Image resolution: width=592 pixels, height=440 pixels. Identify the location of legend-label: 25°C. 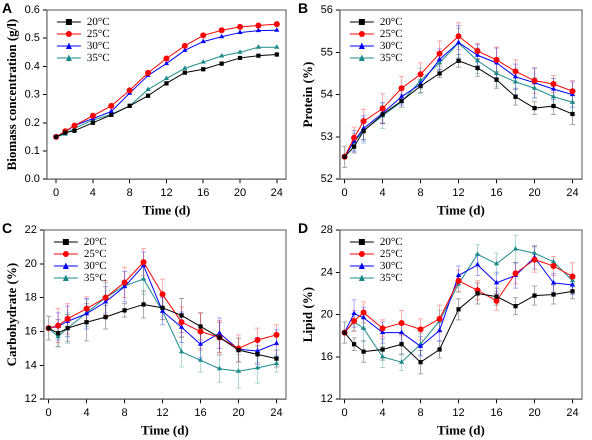
(95, 254).